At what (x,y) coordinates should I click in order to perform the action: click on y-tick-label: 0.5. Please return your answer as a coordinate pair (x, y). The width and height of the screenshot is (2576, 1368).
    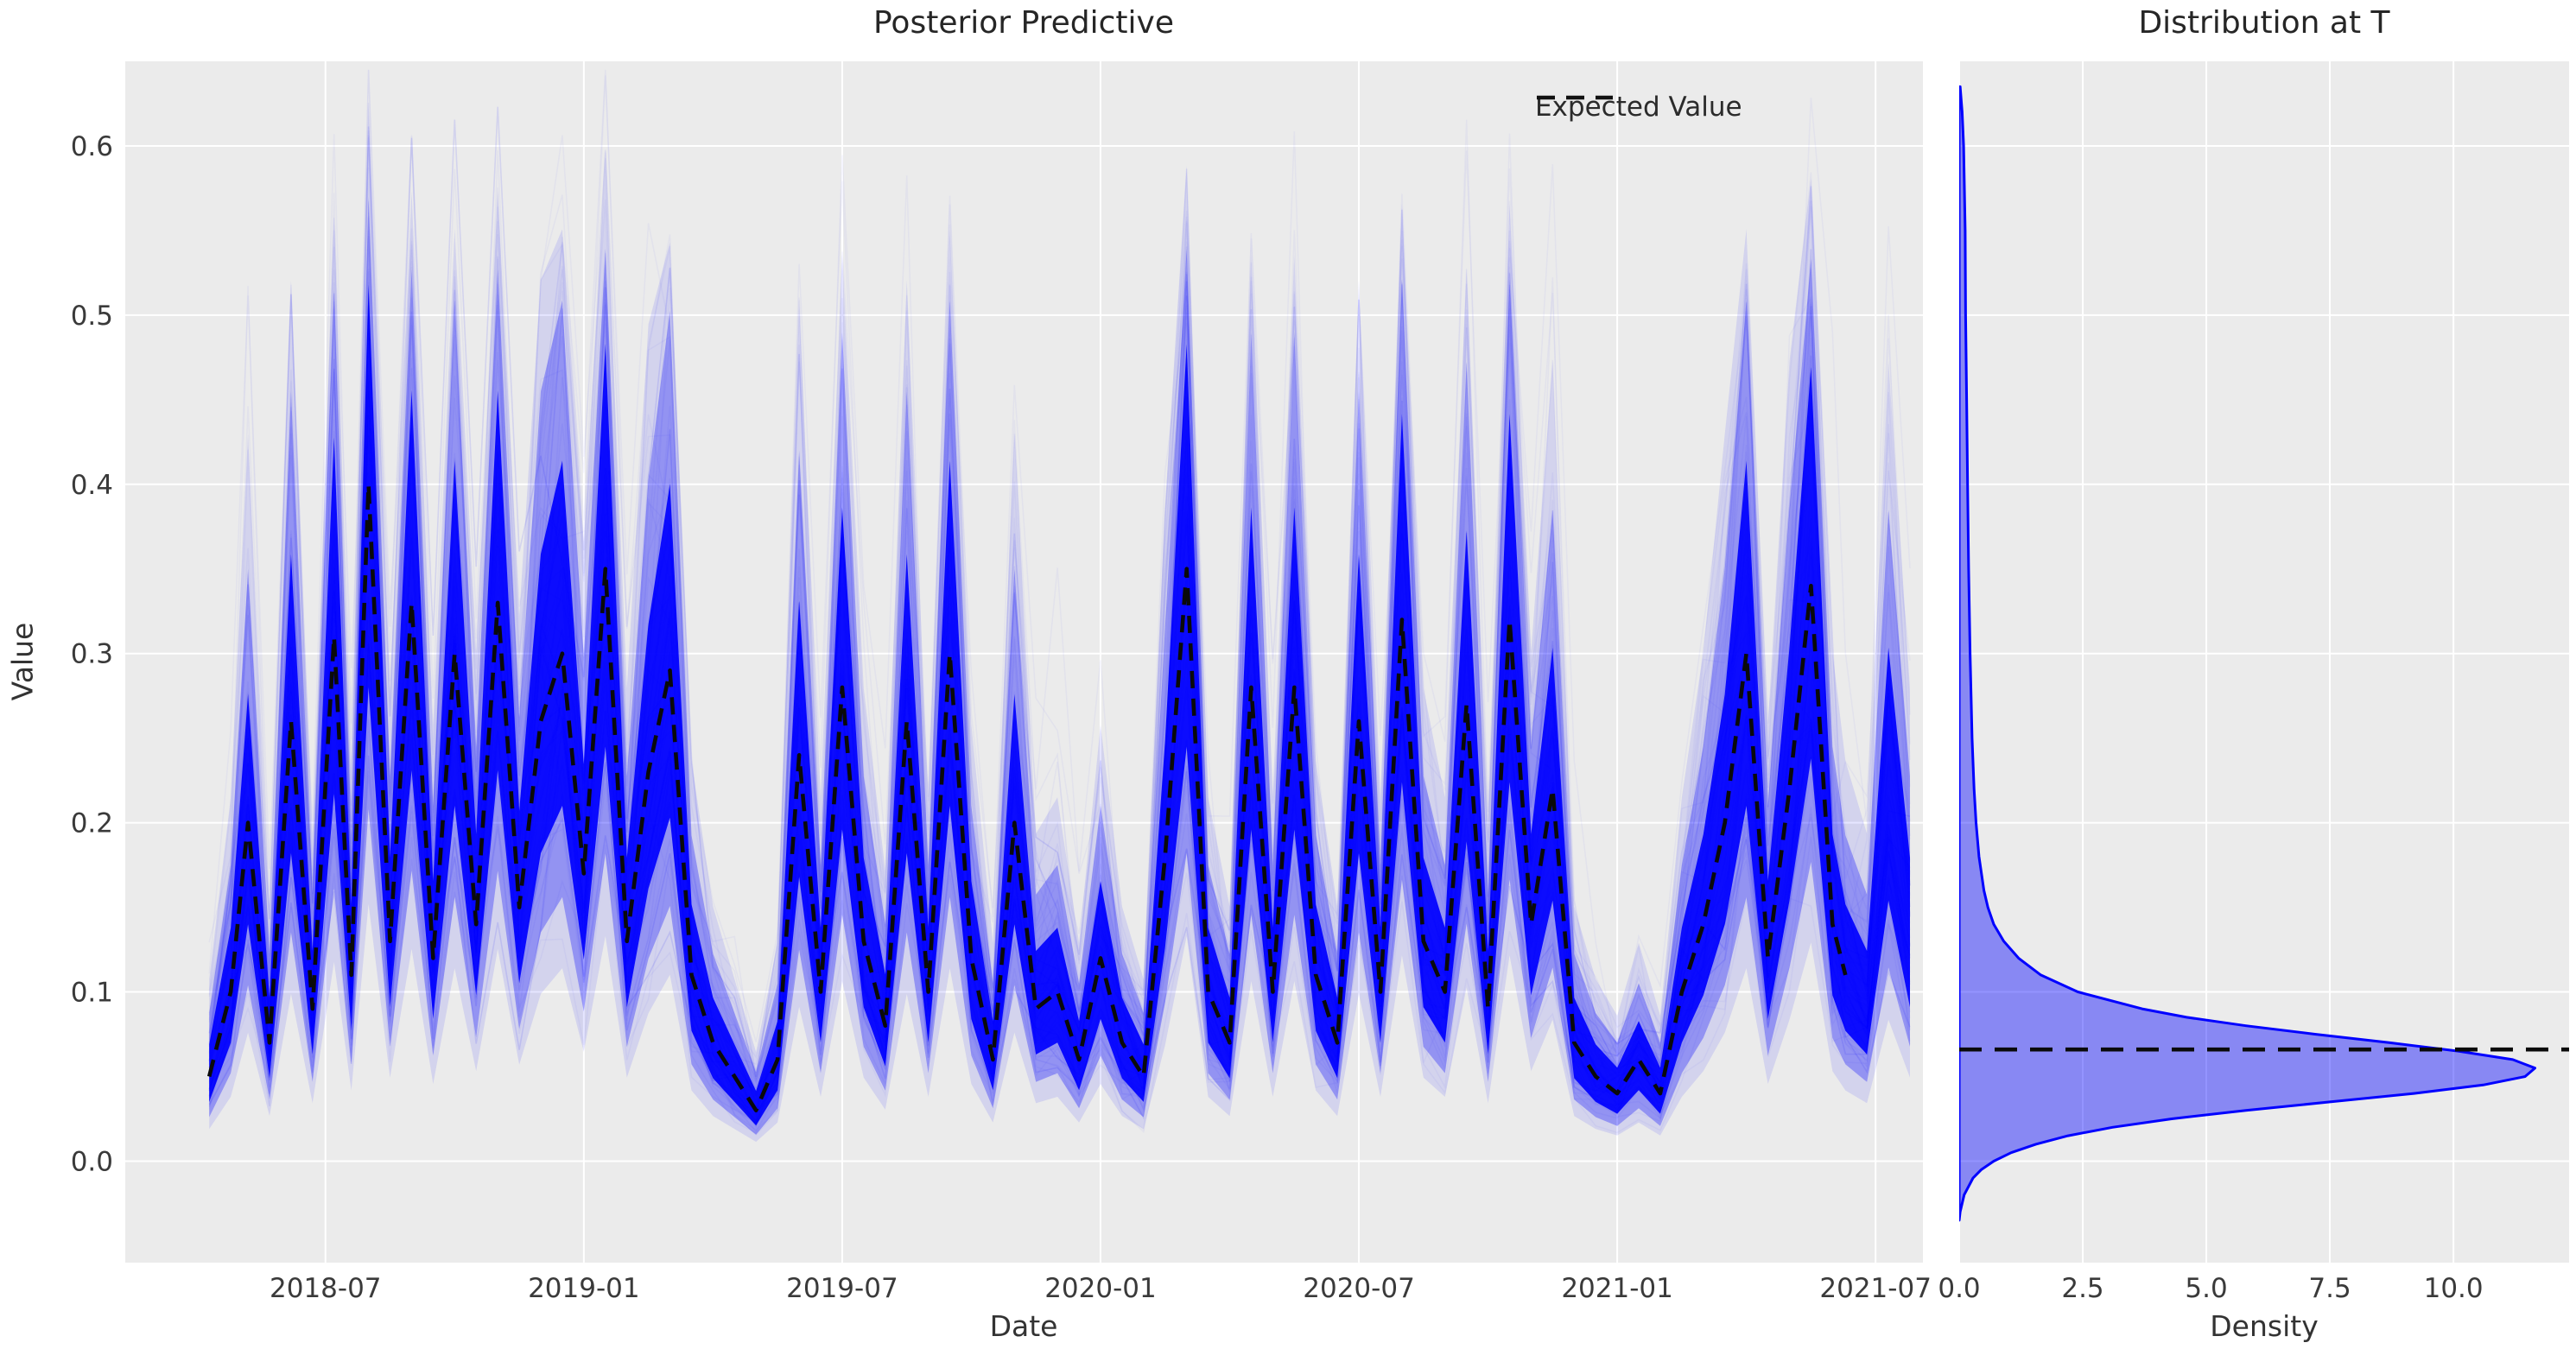
    Looking at the image, I should click on (92, 317).